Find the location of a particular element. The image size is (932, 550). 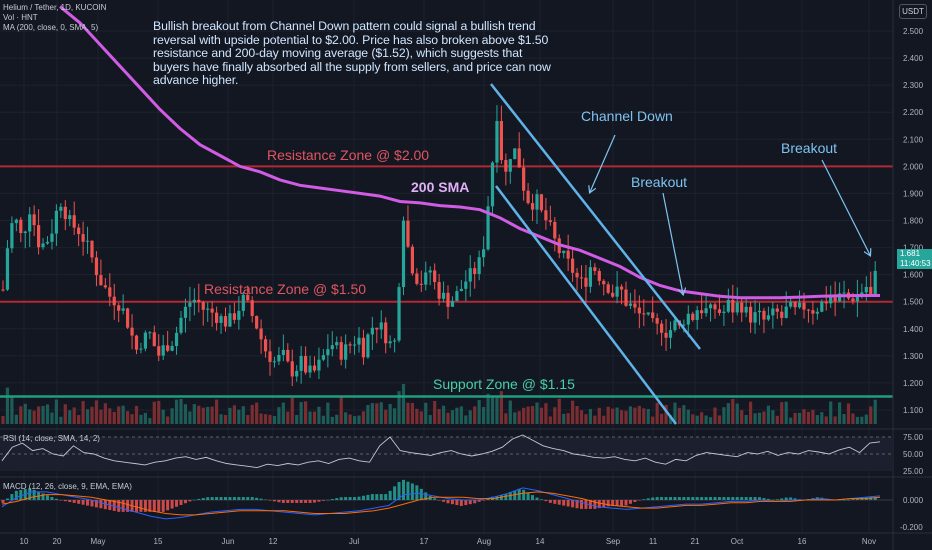

time-tick-label: 20 is located at coordinates (57, 541).